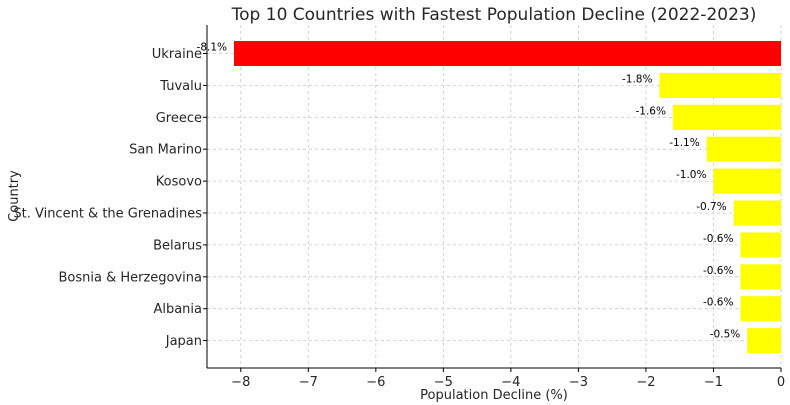 This screenshot has width=790, height=405. Describe the element at coordinates (179, 182) in the screenshot. I see `y-tick-label: Kosovo` at that location.